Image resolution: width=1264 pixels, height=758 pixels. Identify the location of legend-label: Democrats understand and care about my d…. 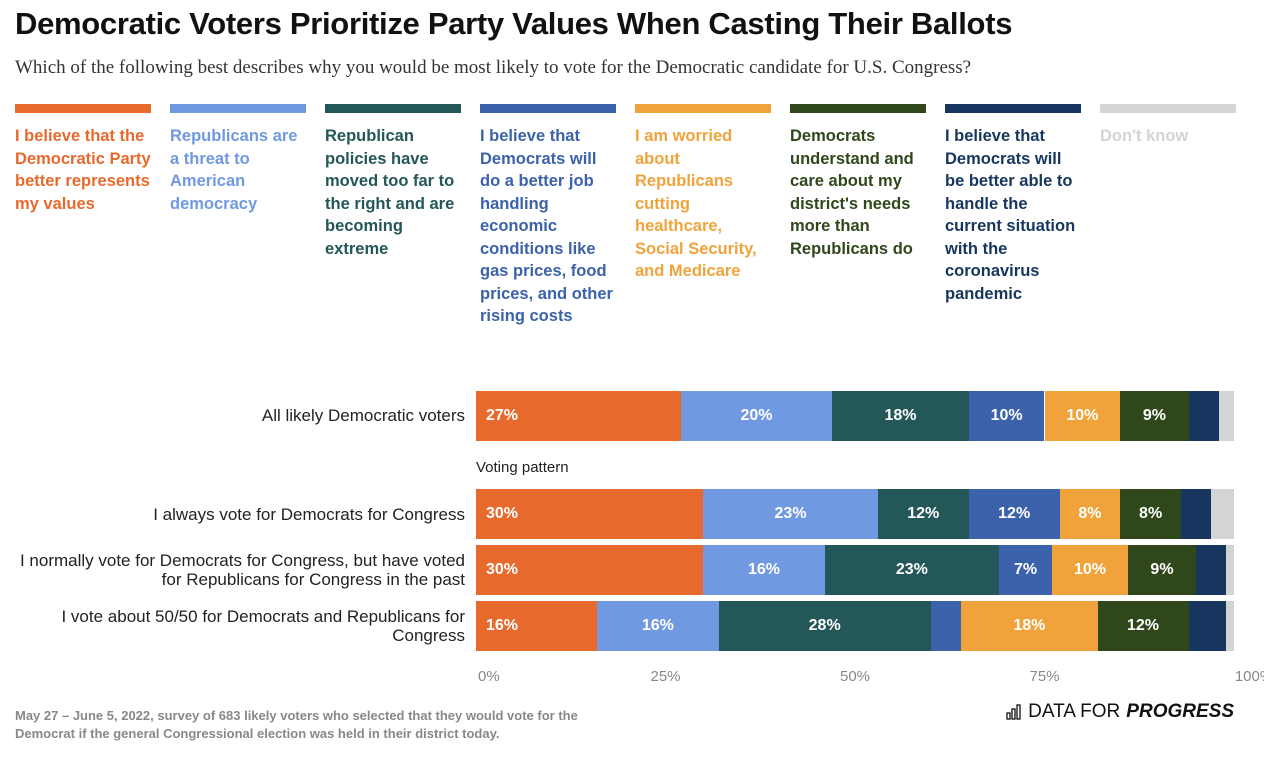
(852, 192).